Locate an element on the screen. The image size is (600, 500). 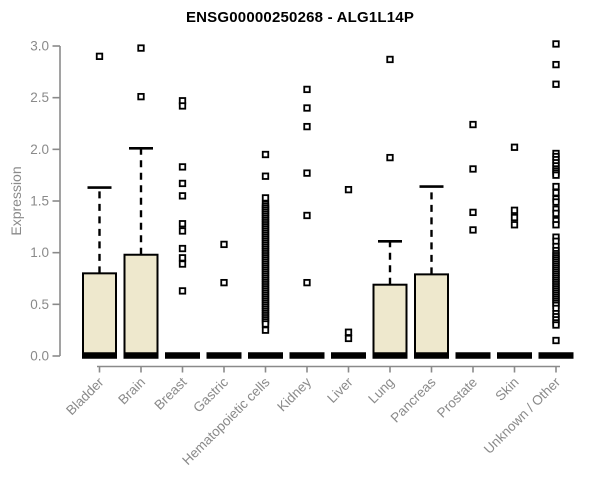
boxplot-group-skin is located at coordinates (514, 251).